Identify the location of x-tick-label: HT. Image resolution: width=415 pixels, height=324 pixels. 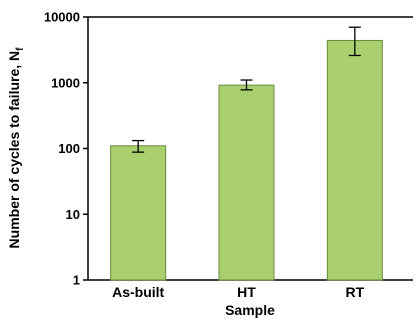
(246, 292).